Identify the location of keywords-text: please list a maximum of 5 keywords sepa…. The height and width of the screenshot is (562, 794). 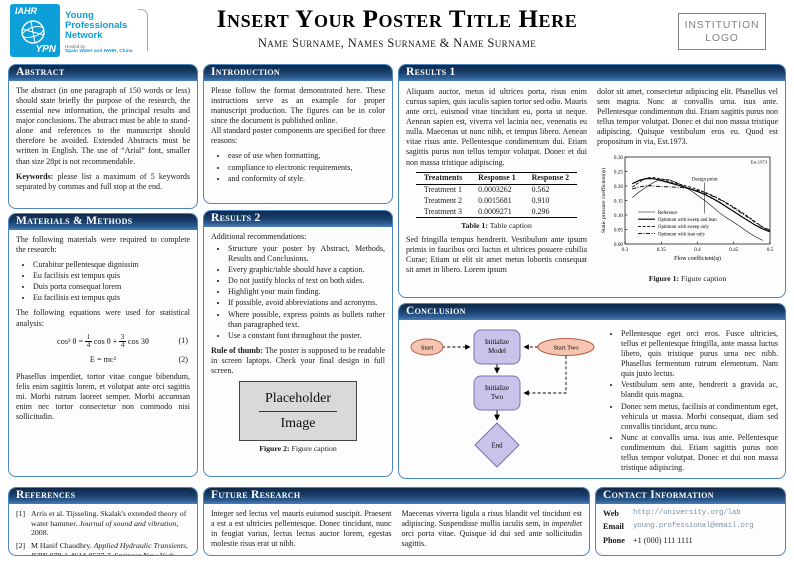
(103, 181).